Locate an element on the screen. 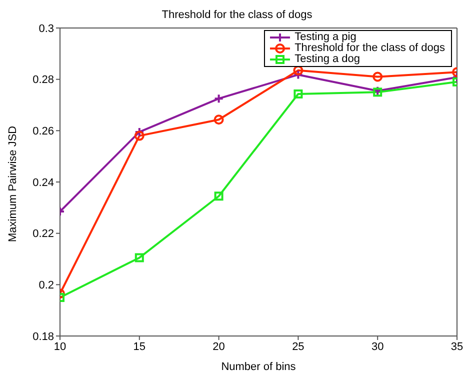  x-tick-label: 25 is located at coordinates (298, 346).